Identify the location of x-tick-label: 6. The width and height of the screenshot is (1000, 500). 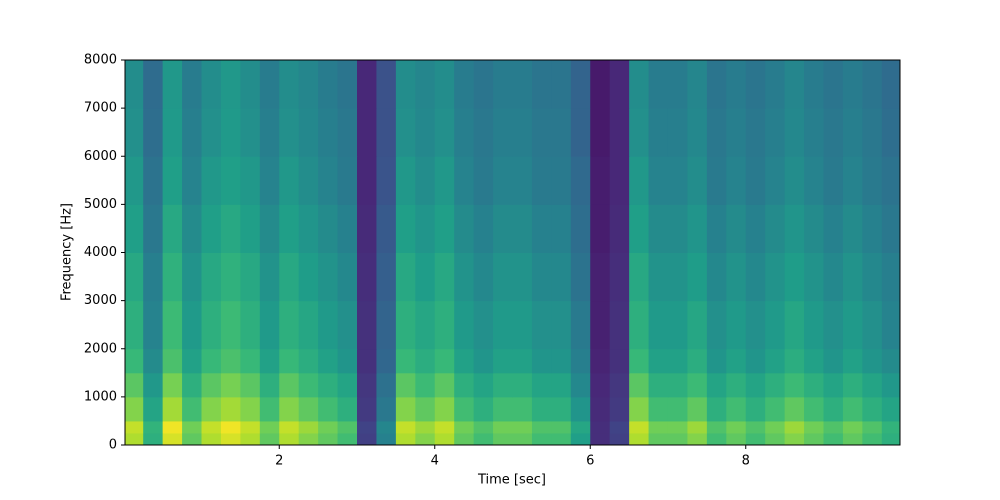
(590, 461).